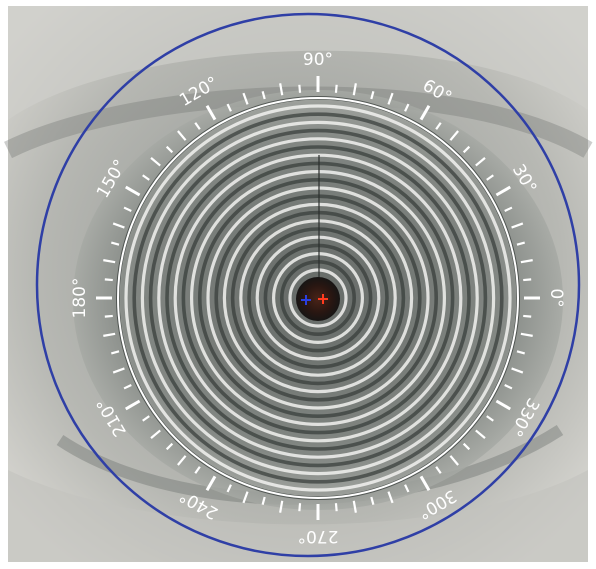 The width and height of the screenshot is (596, 569). I want to click on angle-label-deg-0: 0°, so click(556, 297).